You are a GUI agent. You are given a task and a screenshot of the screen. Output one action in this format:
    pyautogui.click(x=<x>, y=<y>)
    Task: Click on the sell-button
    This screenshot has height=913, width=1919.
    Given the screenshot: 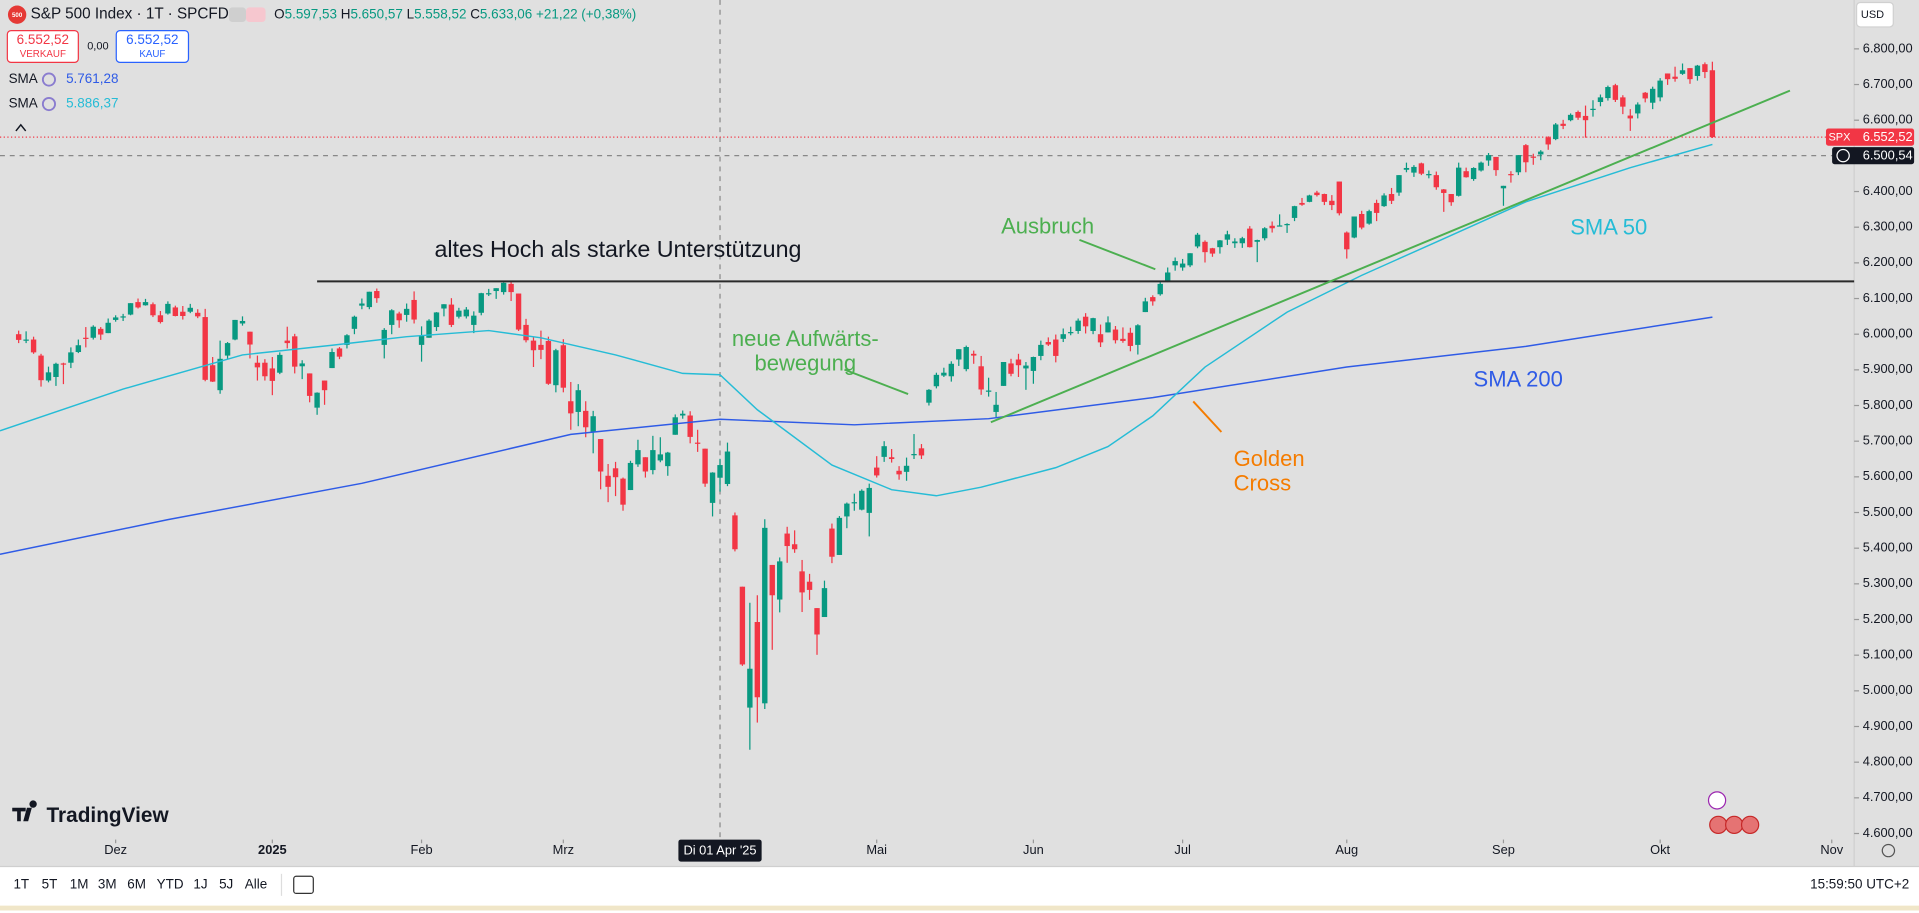 What is the action you would take?
    pyautogui.click(x=42, y=46)
    